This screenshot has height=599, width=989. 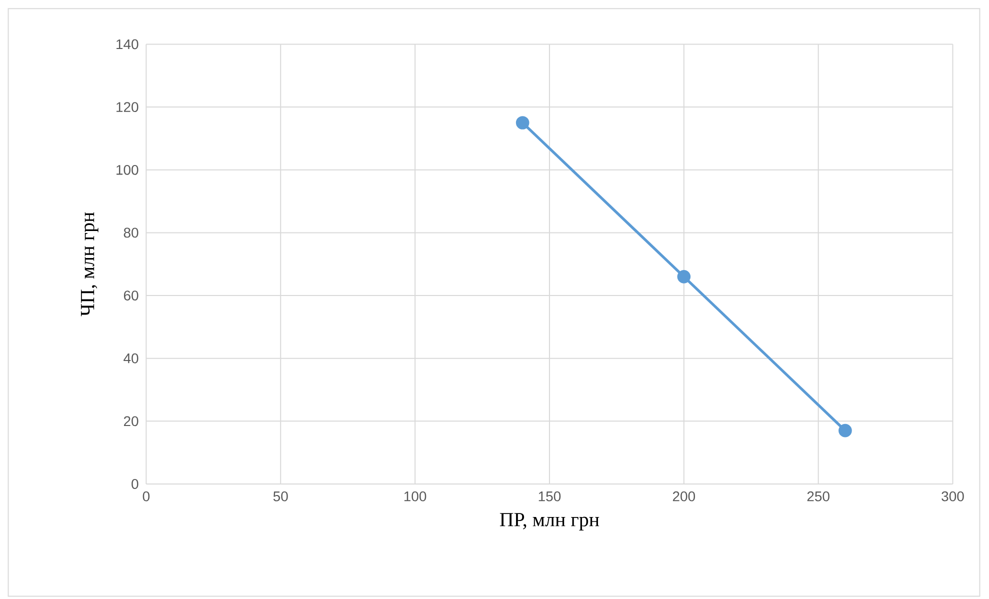 What do you see at coordinates (549, 496) in the screenshot?
I see `x-tick-label: 150` at bounding box center [549, 496].